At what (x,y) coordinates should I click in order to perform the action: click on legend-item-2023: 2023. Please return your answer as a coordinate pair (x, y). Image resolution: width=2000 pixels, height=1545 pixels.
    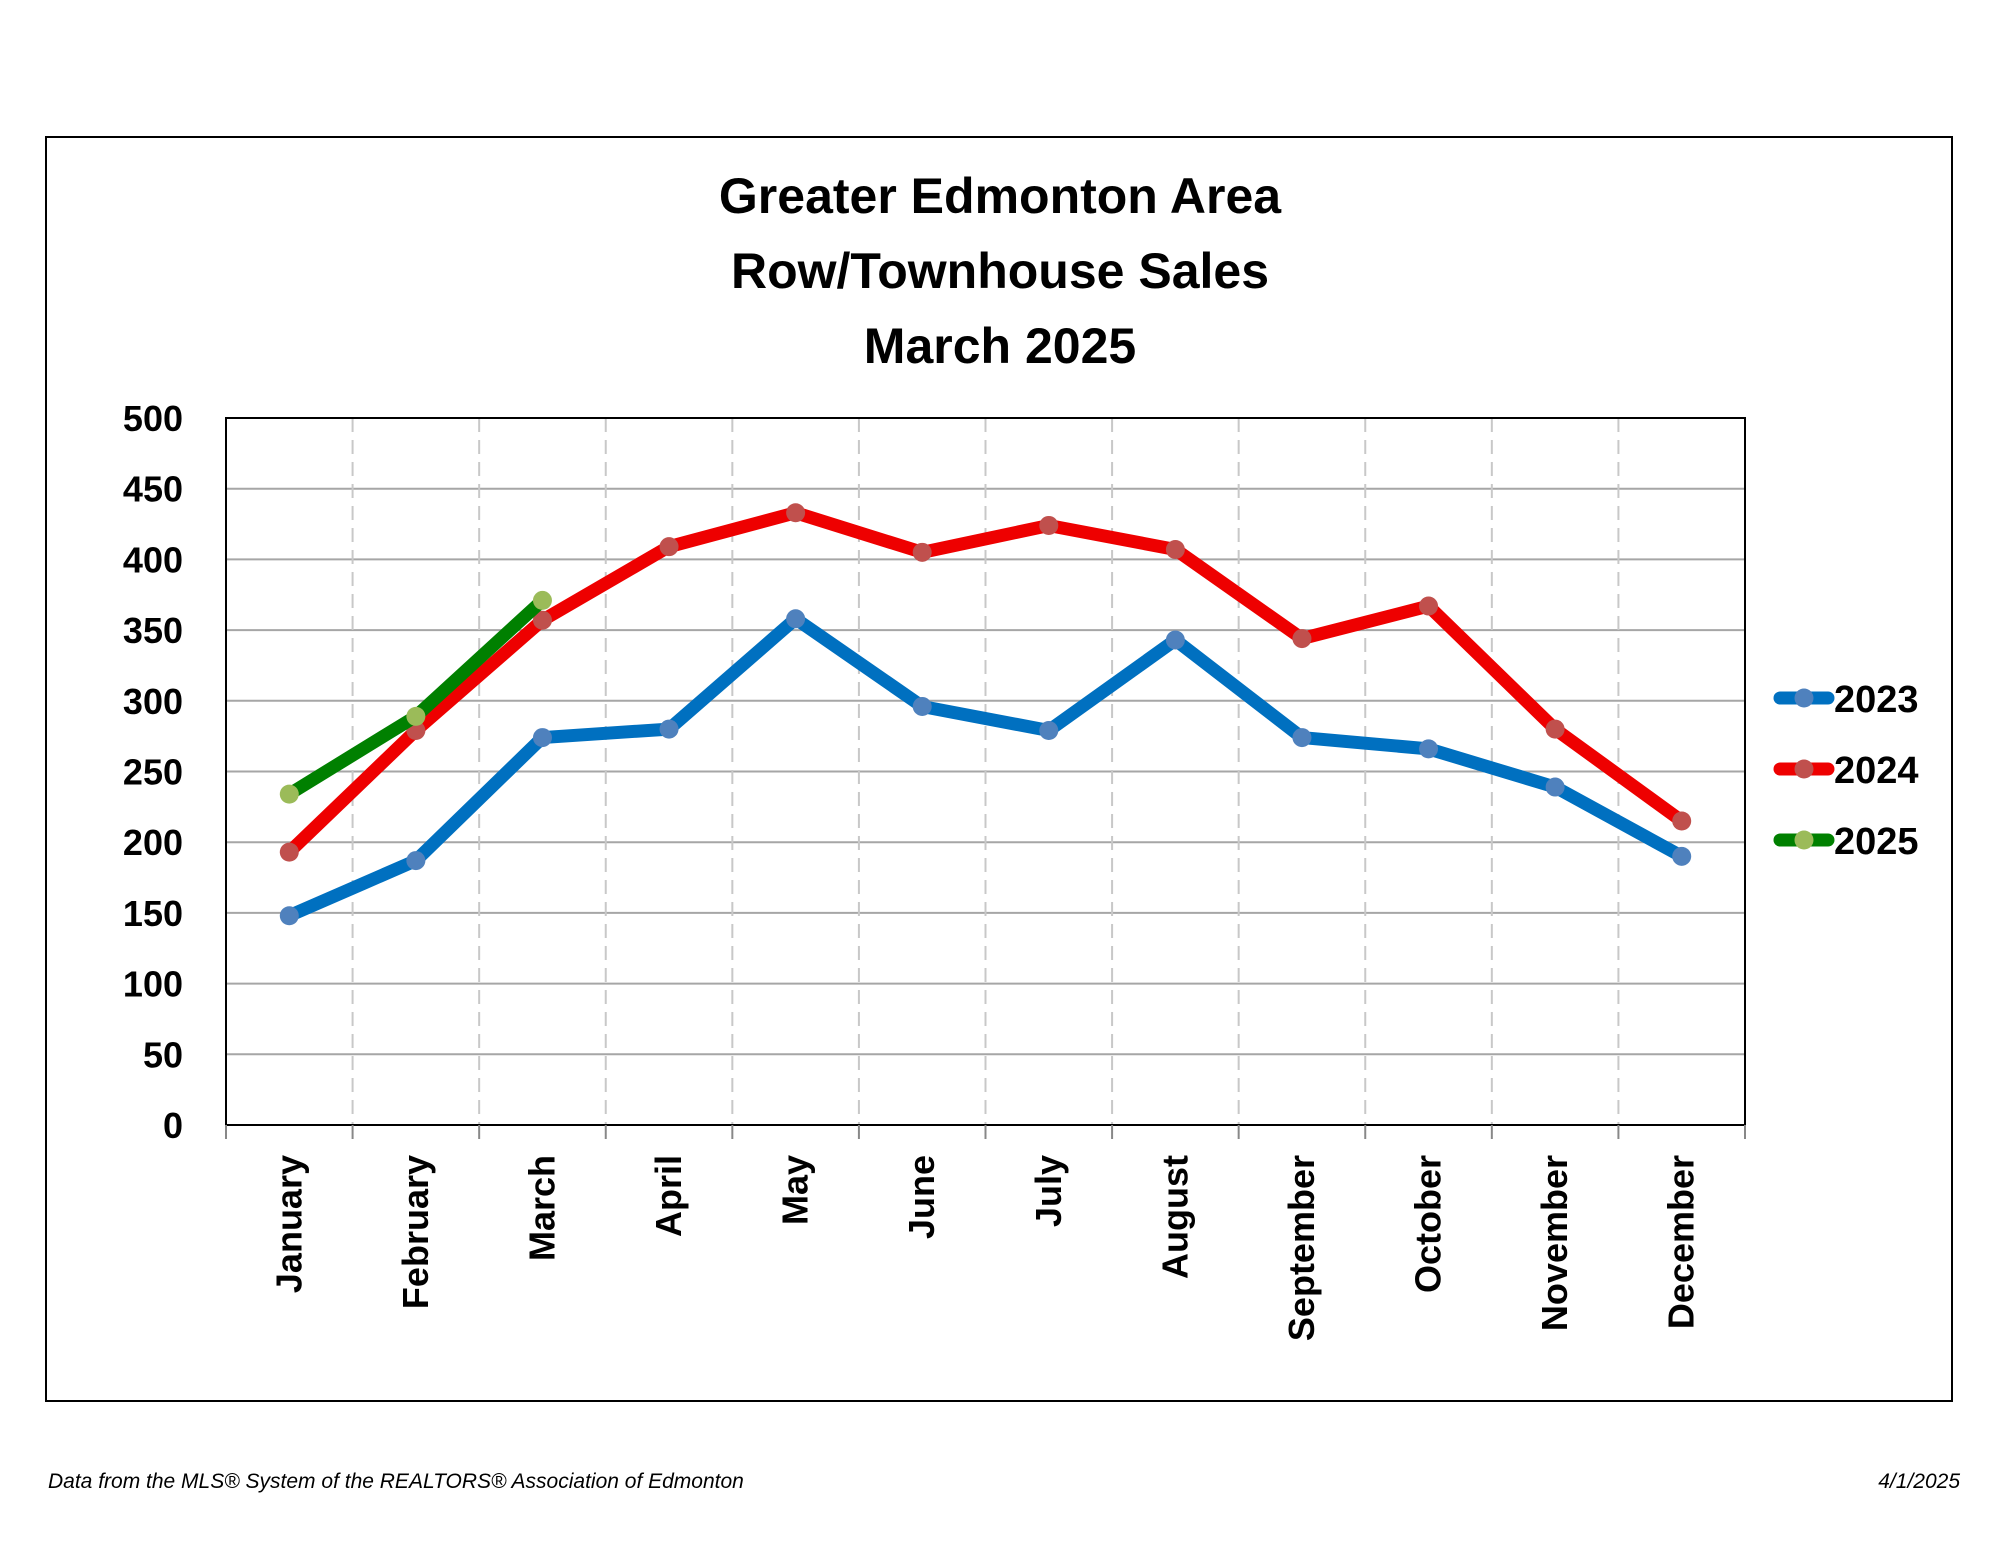
    Looking at the image, I should click on (1846, 700).